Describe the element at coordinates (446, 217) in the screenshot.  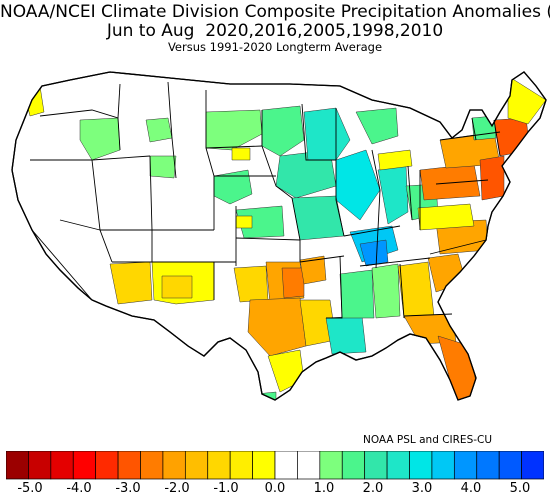
I see `division-va-anomaly` at that location.